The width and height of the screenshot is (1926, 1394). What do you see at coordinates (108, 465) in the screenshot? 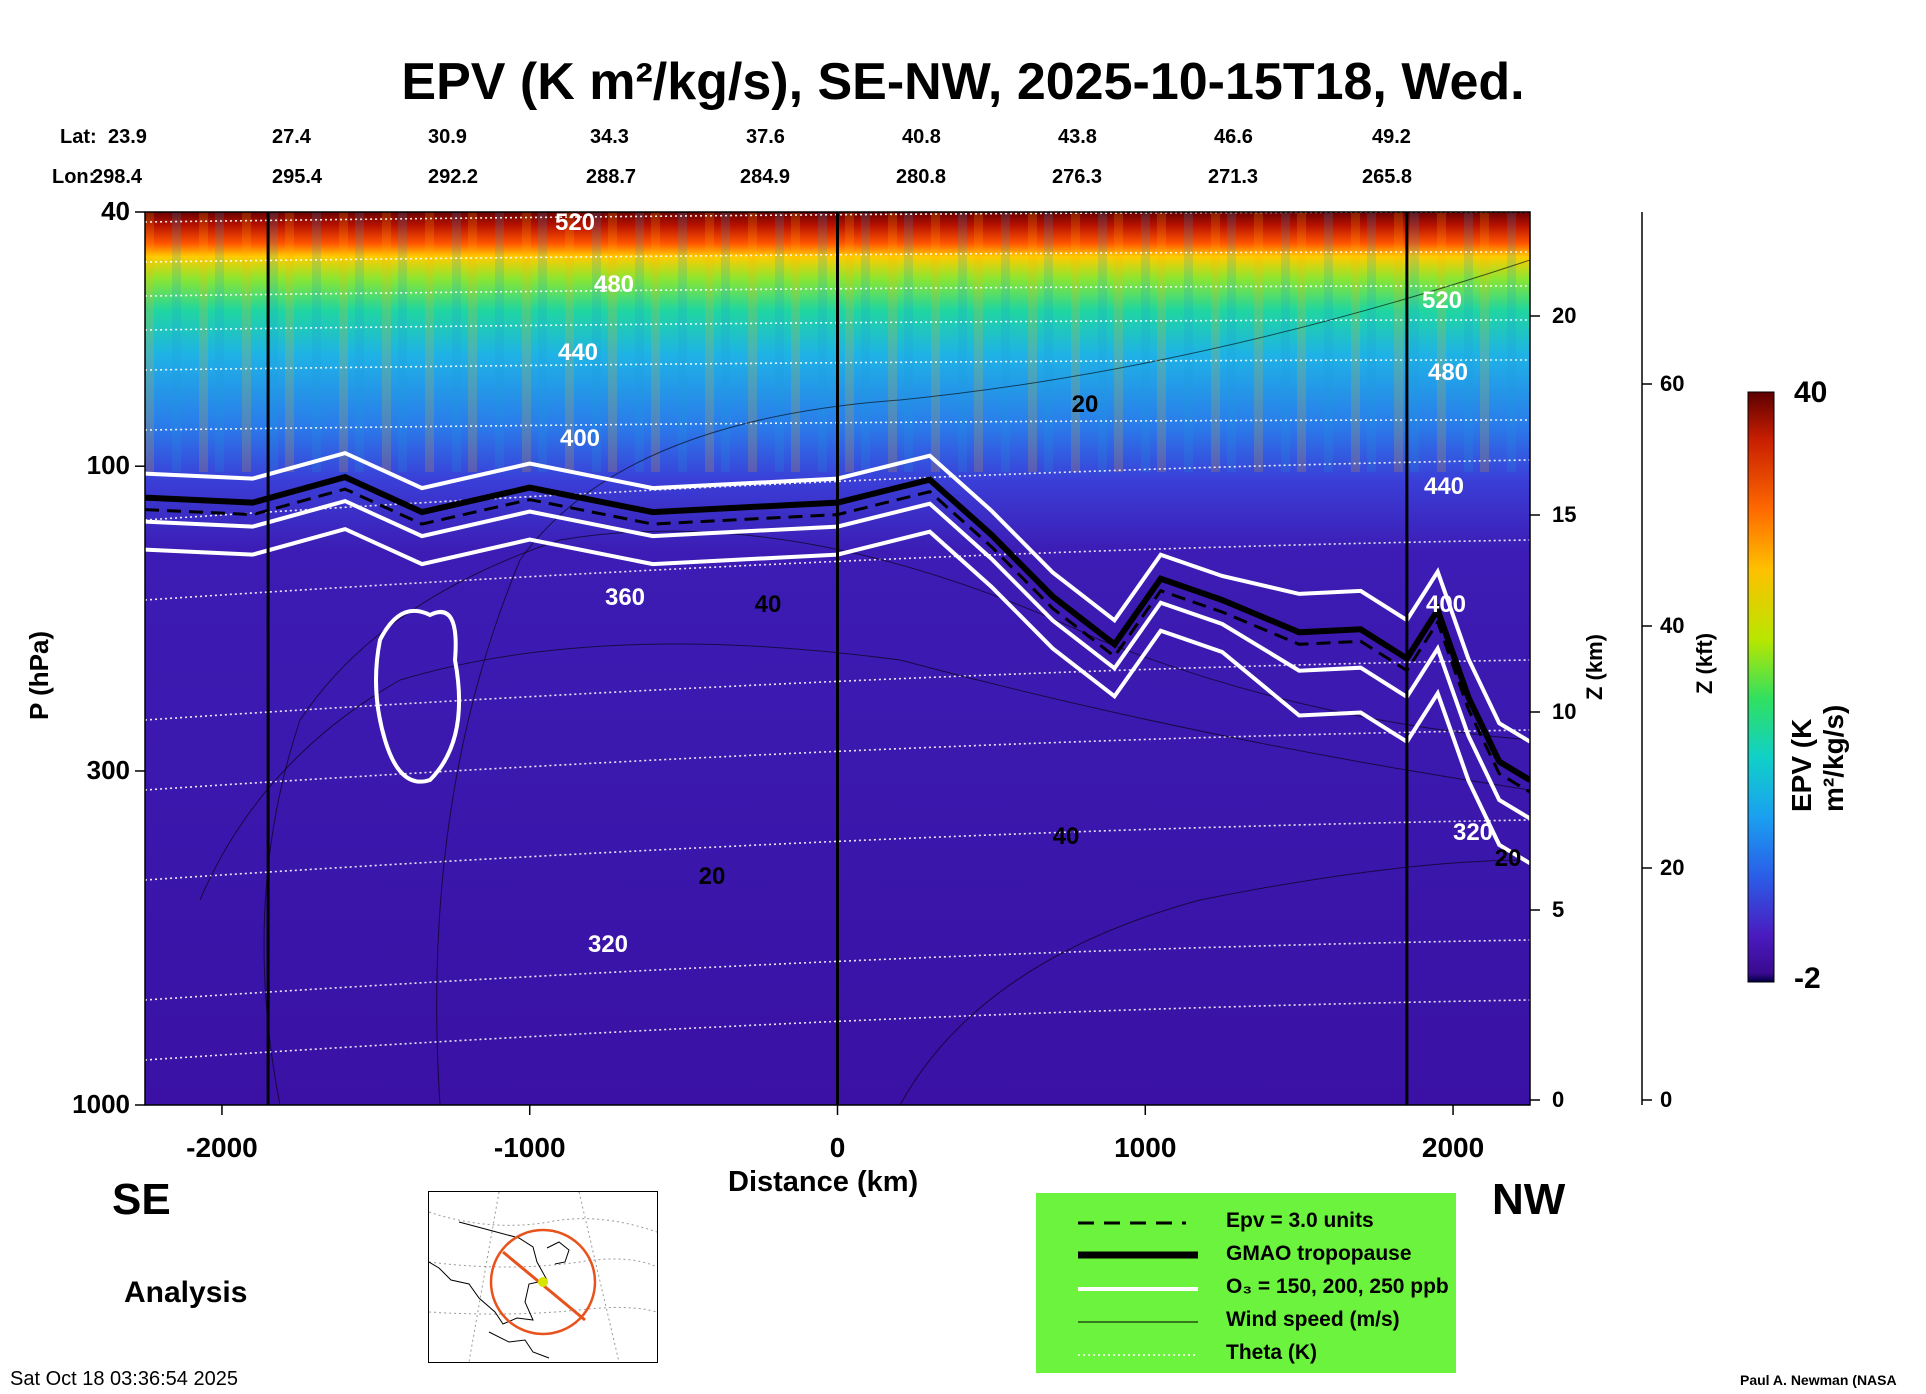
I see `y-tick-label: 100` at bounding box center [108, 465].